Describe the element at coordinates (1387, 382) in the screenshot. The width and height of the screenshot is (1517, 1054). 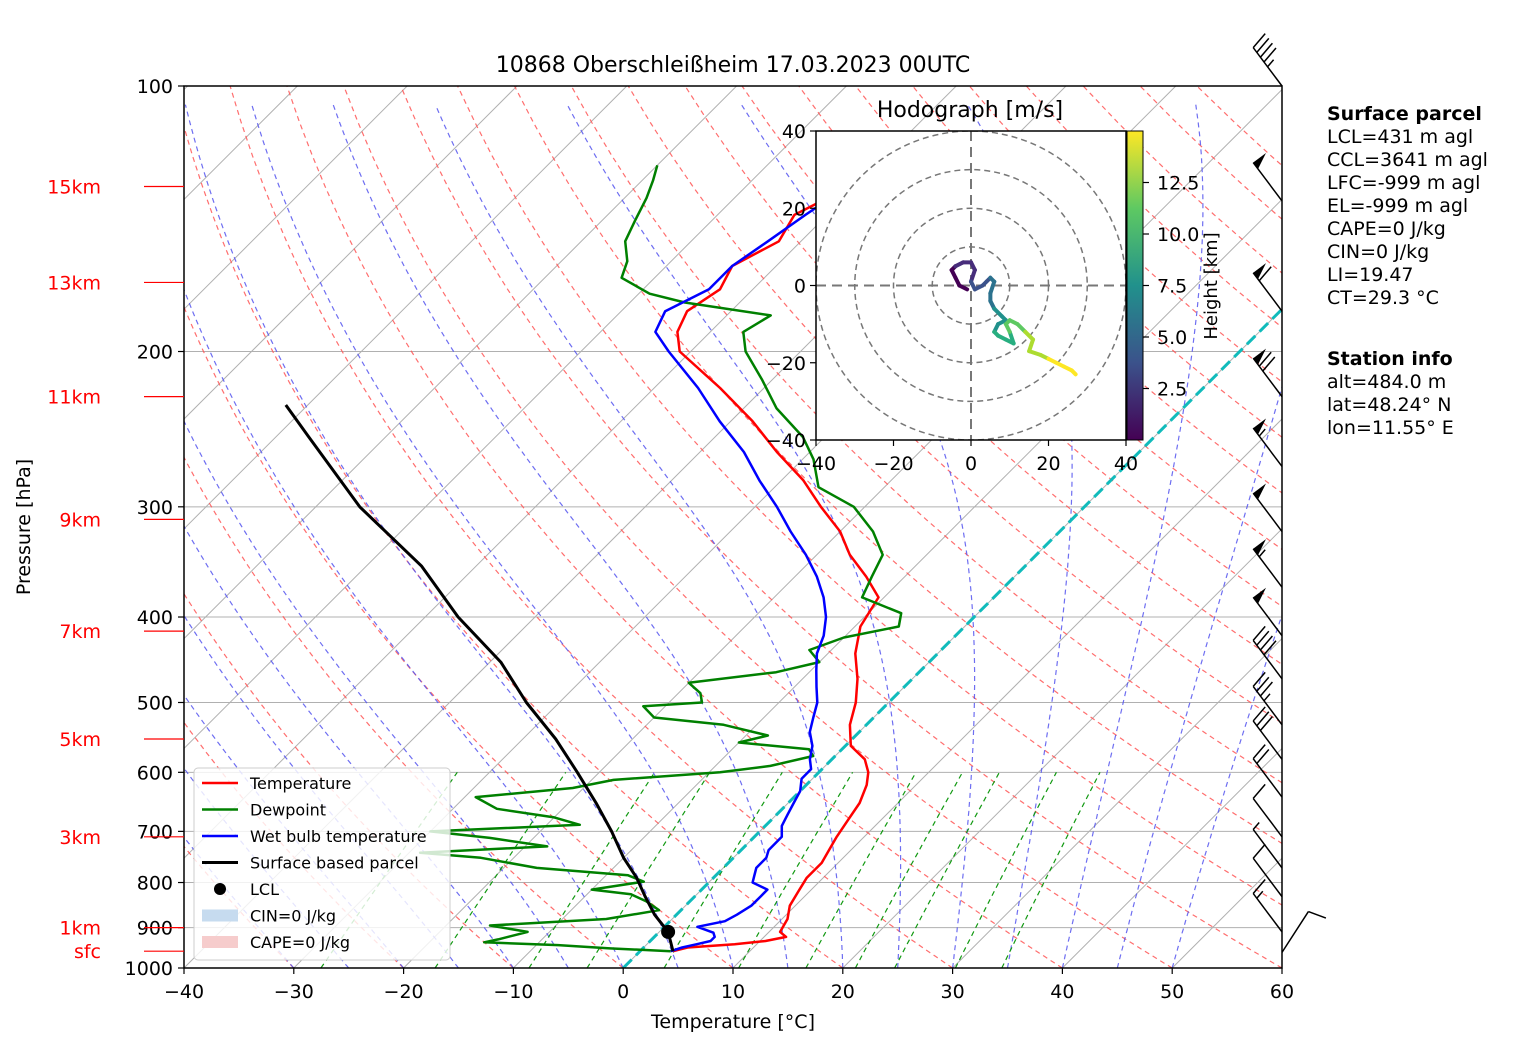
I see `info-line: alt=484.0 m` at that location.